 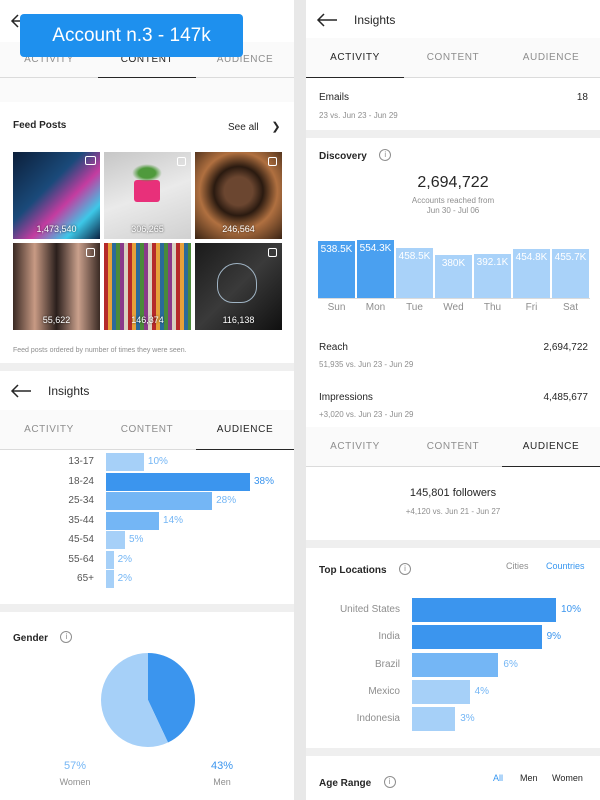 What do you see at coordinates (81, 520) in the screenshot?
I see `age-range-label: 35-44` at bounding box center [81, 520].